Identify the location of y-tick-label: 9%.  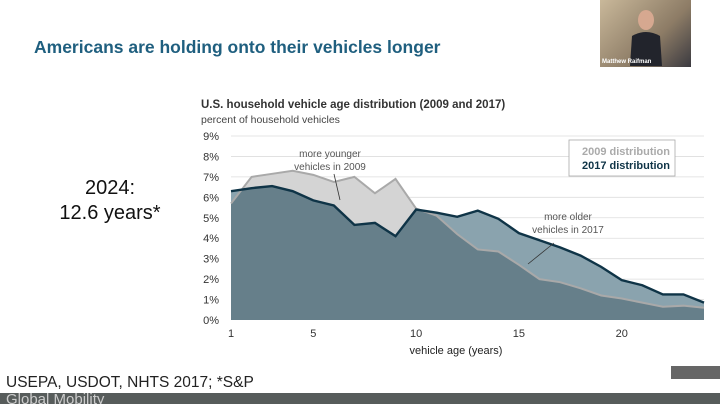
(211, 137).